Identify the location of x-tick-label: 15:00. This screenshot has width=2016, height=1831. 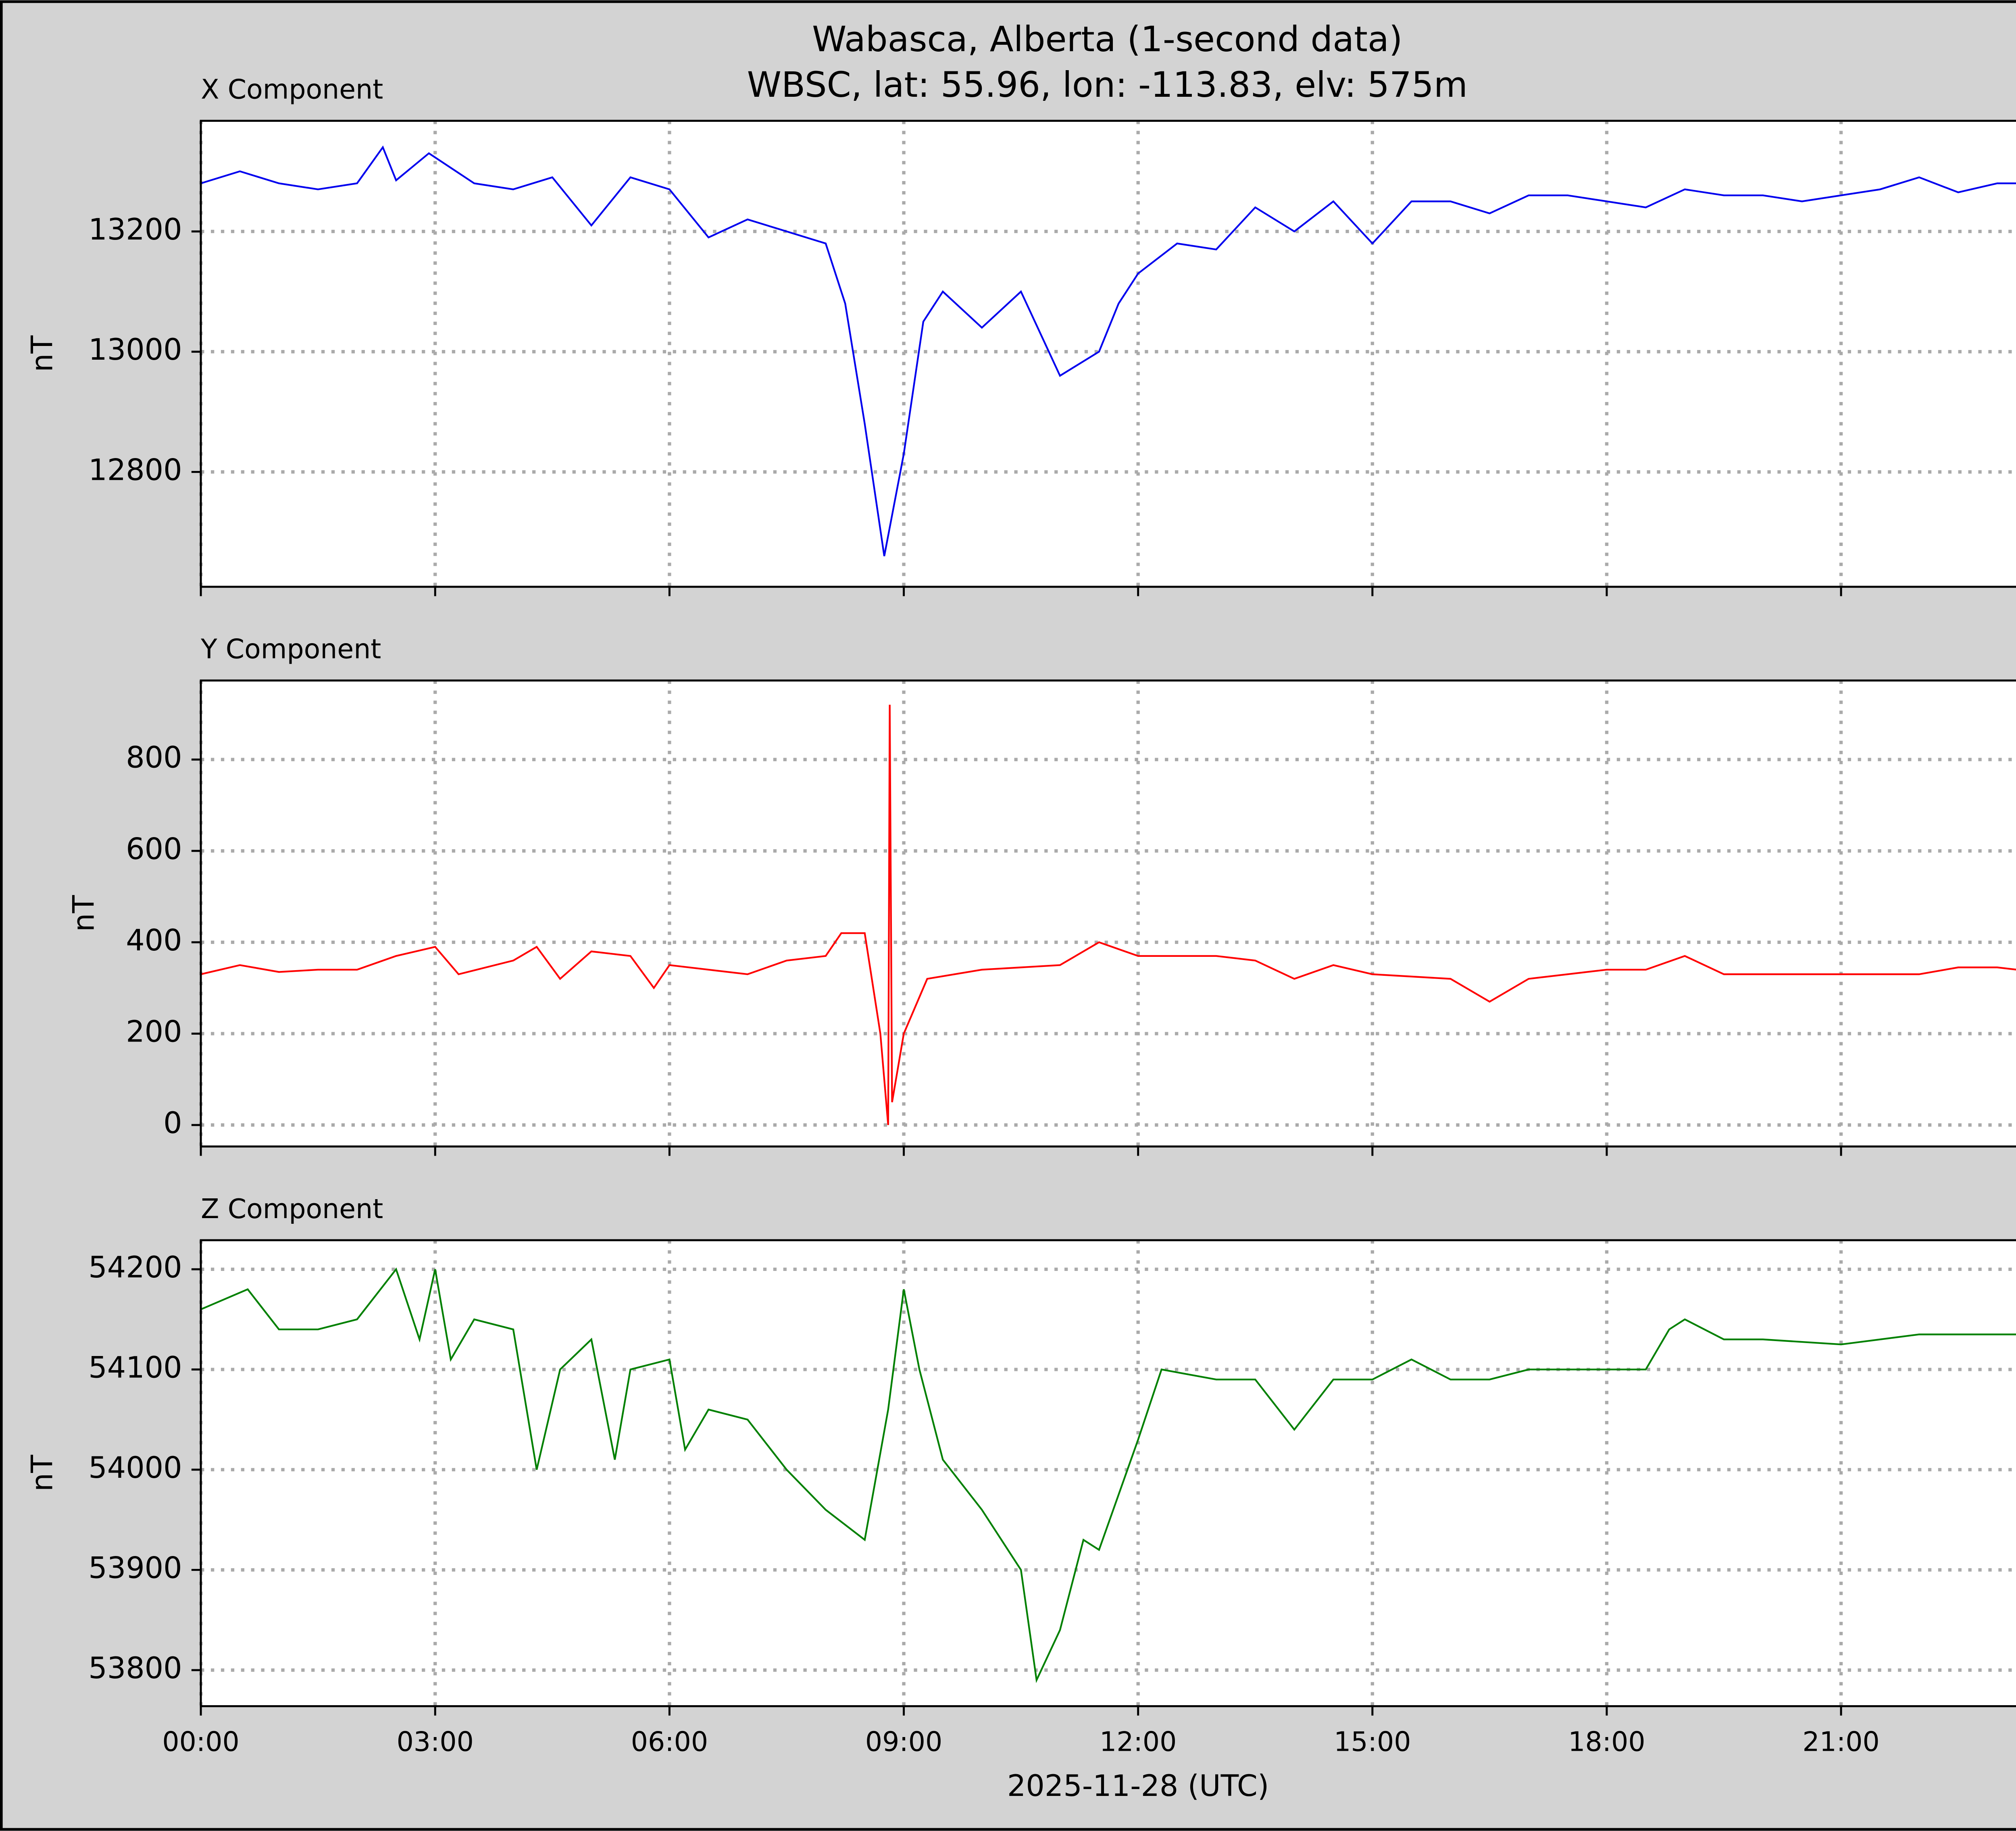
(1372, 1741).